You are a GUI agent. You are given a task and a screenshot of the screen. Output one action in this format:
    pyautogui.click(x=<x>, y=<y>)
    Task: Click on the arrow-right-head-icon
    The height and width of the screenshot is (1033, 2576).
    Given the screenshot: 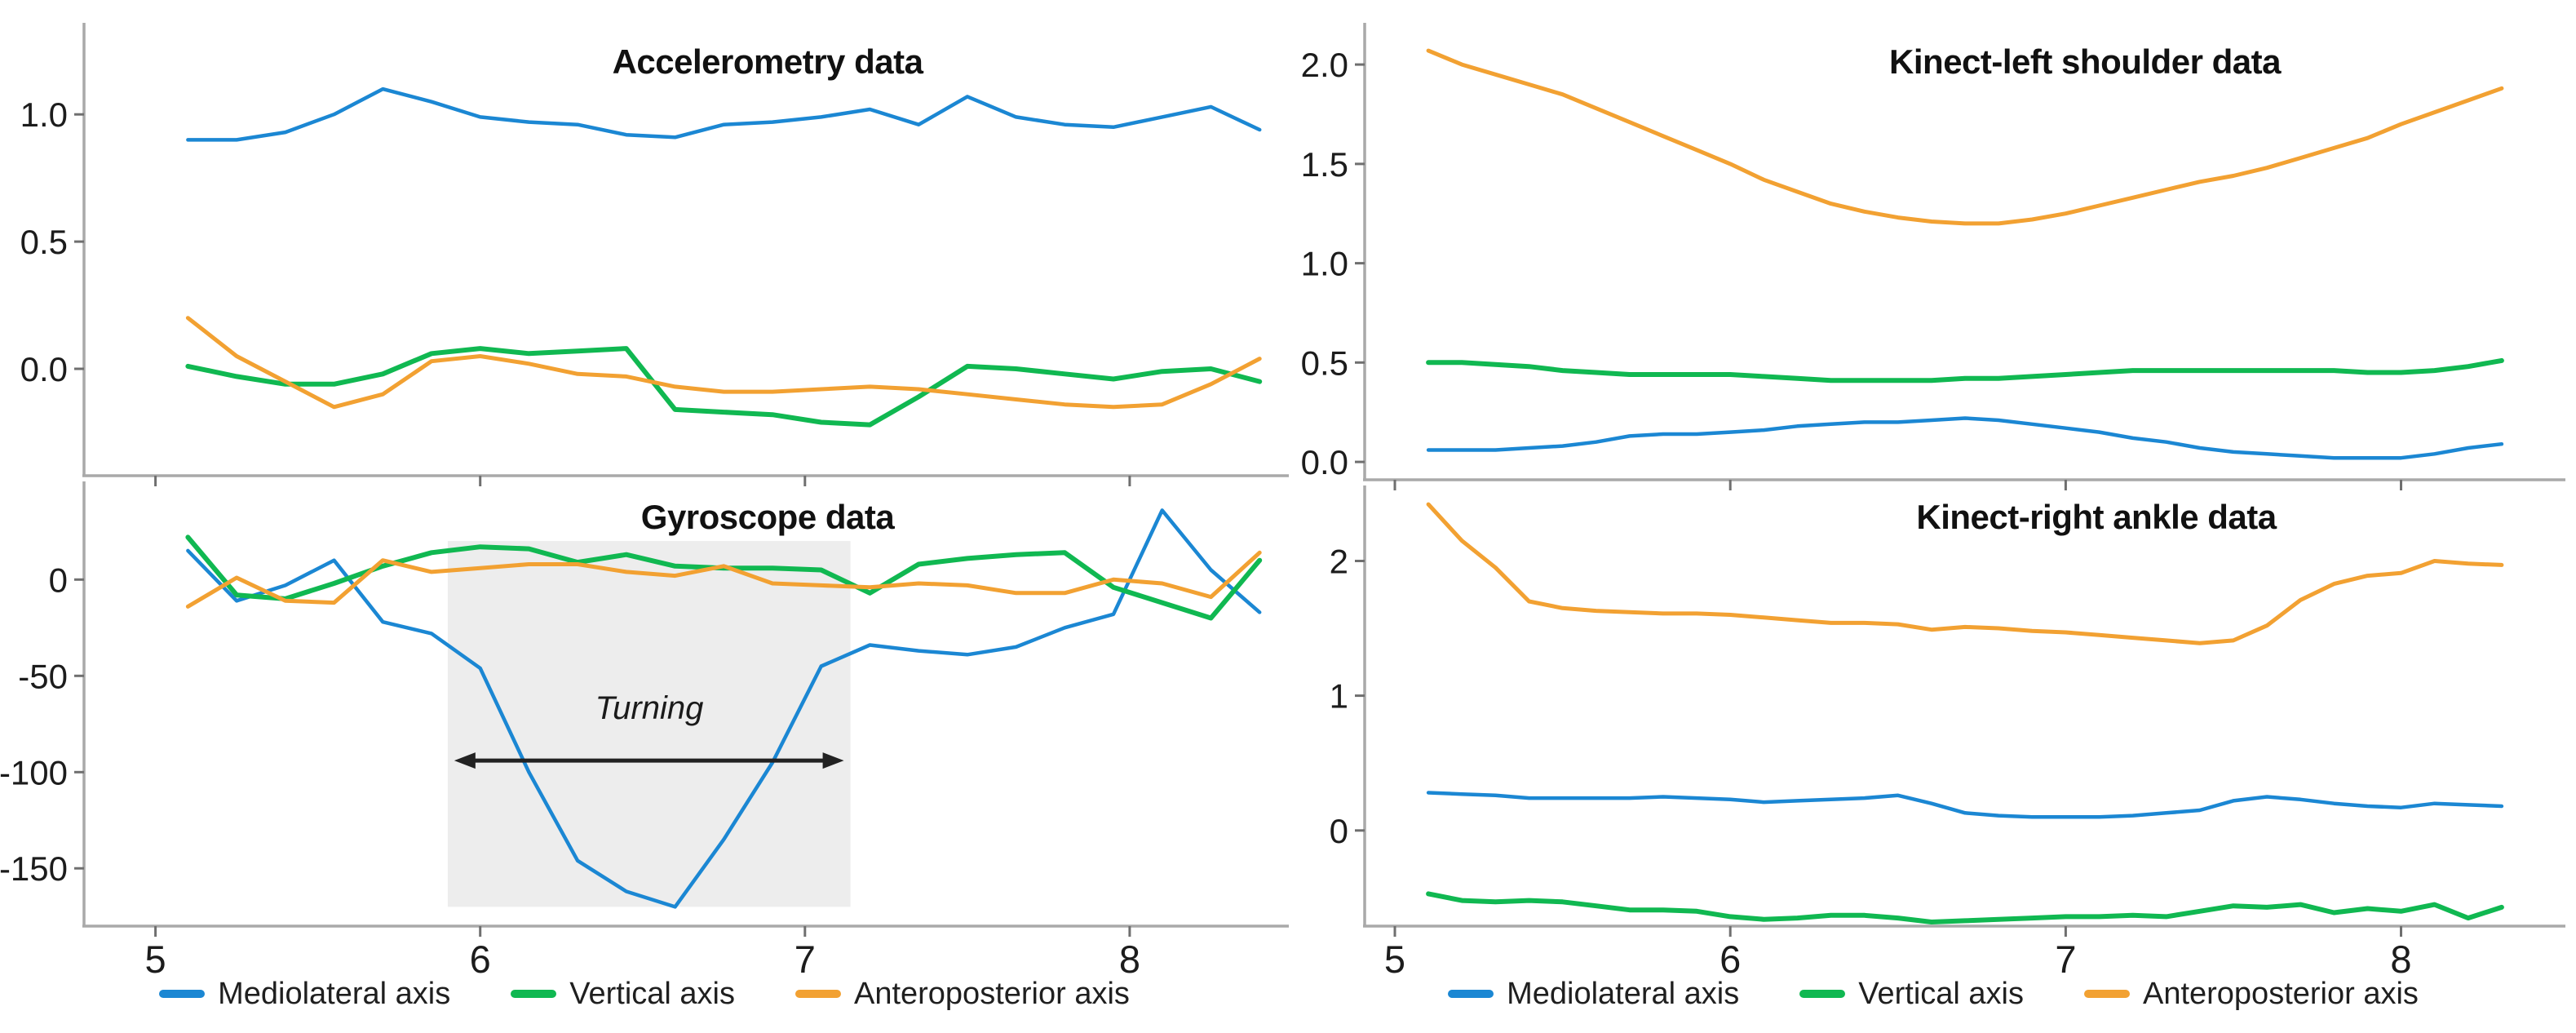 What is the action you would take?
    pyautogui.click(x=833, y=760)
    